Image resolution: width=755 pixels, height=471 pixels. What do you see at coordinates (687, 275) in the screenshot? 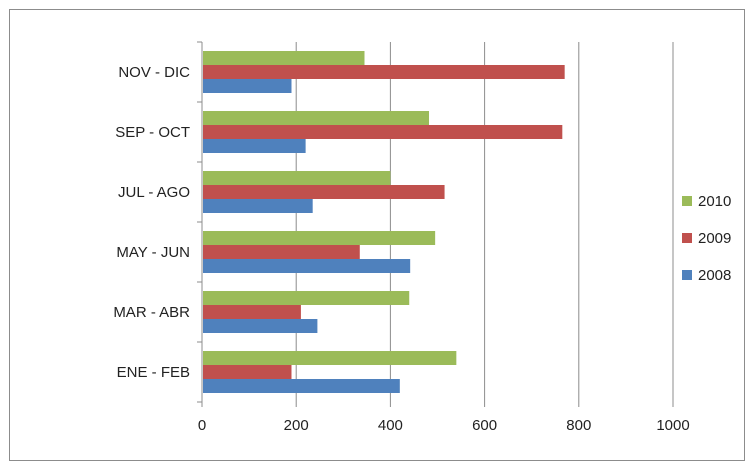
I see `legend-swatch-2008` at bounding box center [687, 275].